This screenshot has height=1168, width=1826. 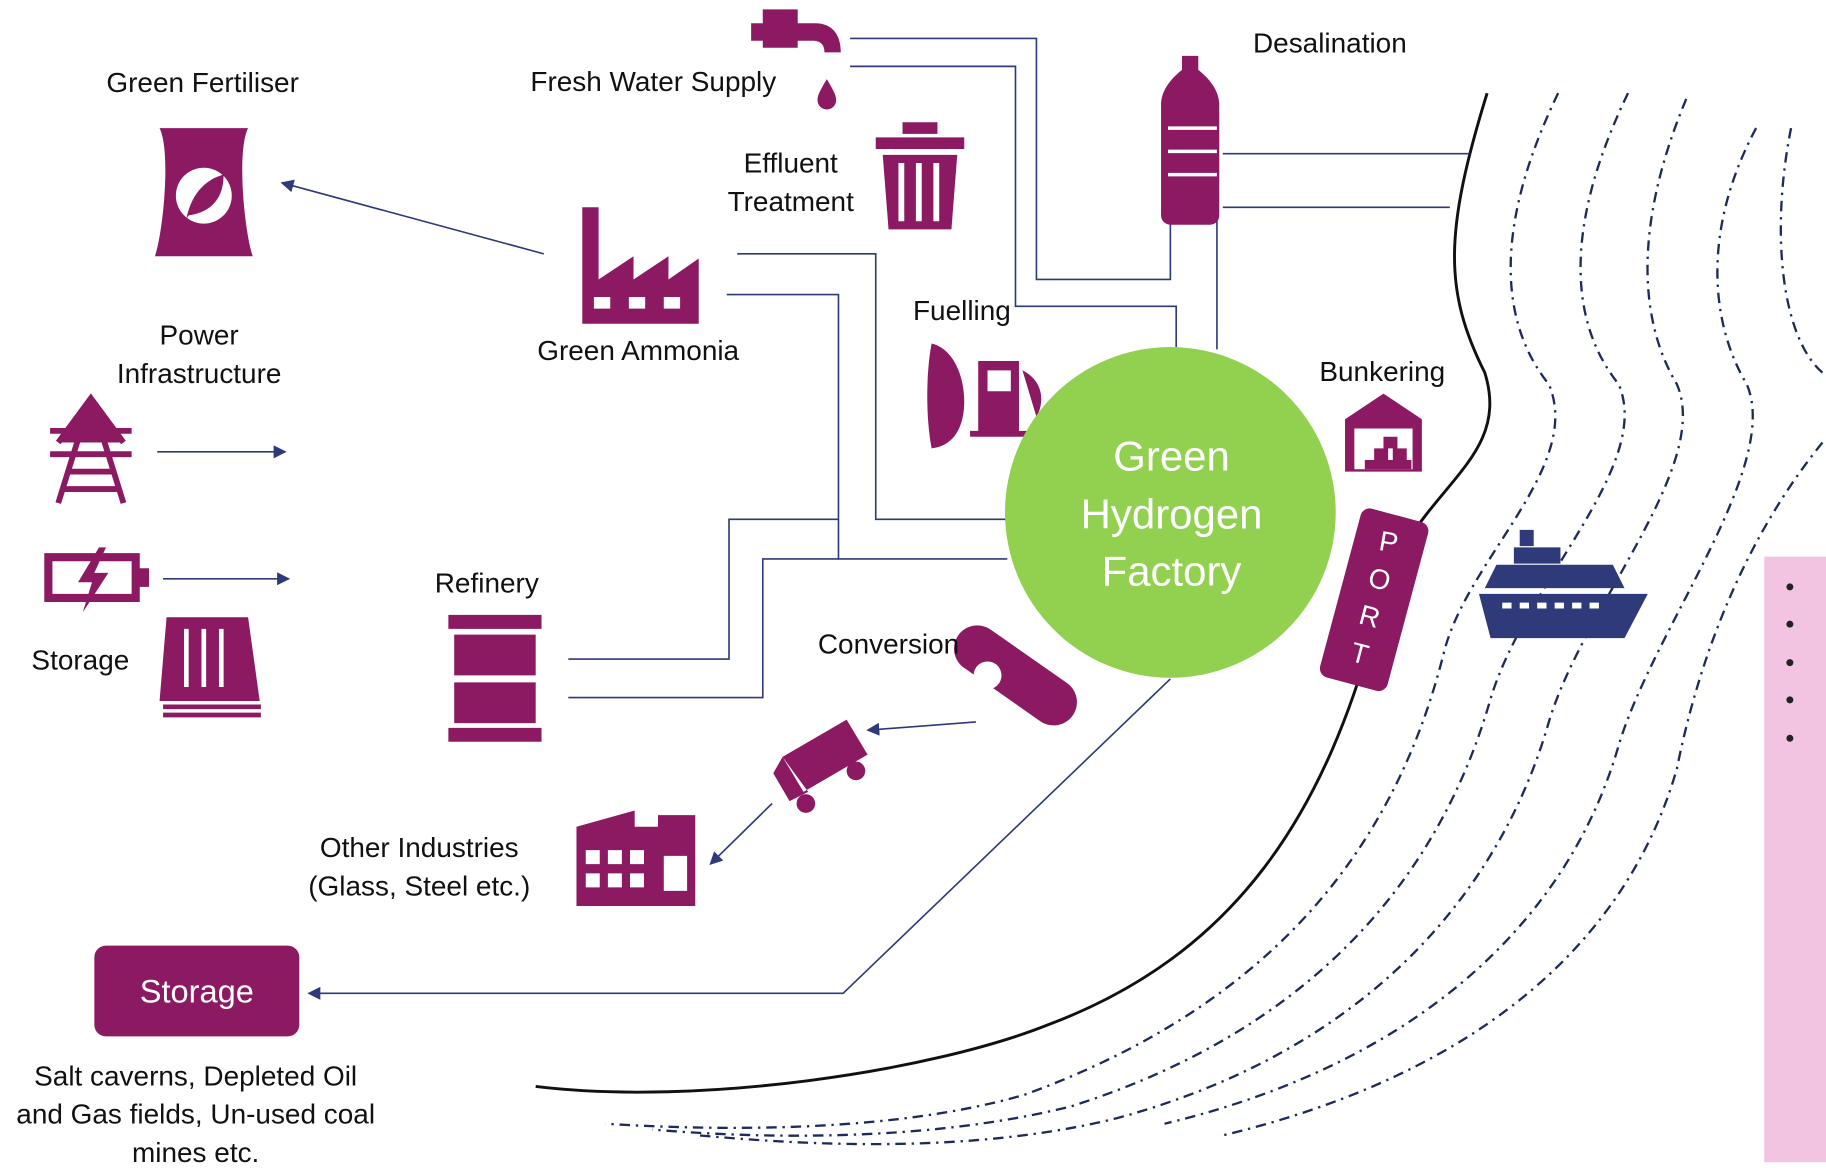 What do you see at coordinates (199, 335) in the screenshot?
I see `label: Power` at bounding box center [199, 335].